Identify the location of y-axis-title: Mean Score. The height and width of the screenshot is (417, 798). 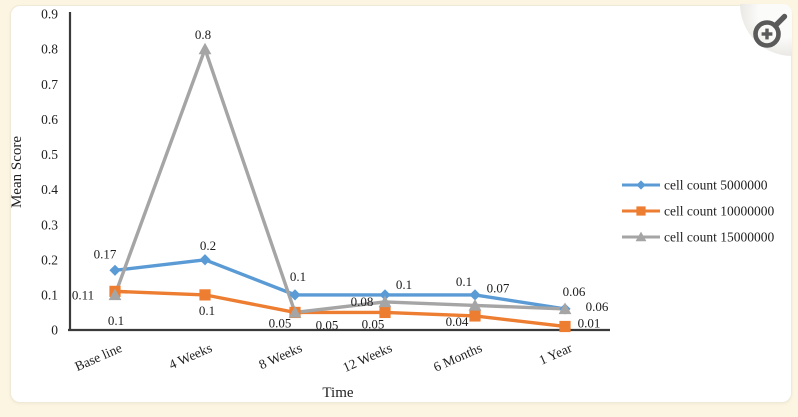
(17, 172).